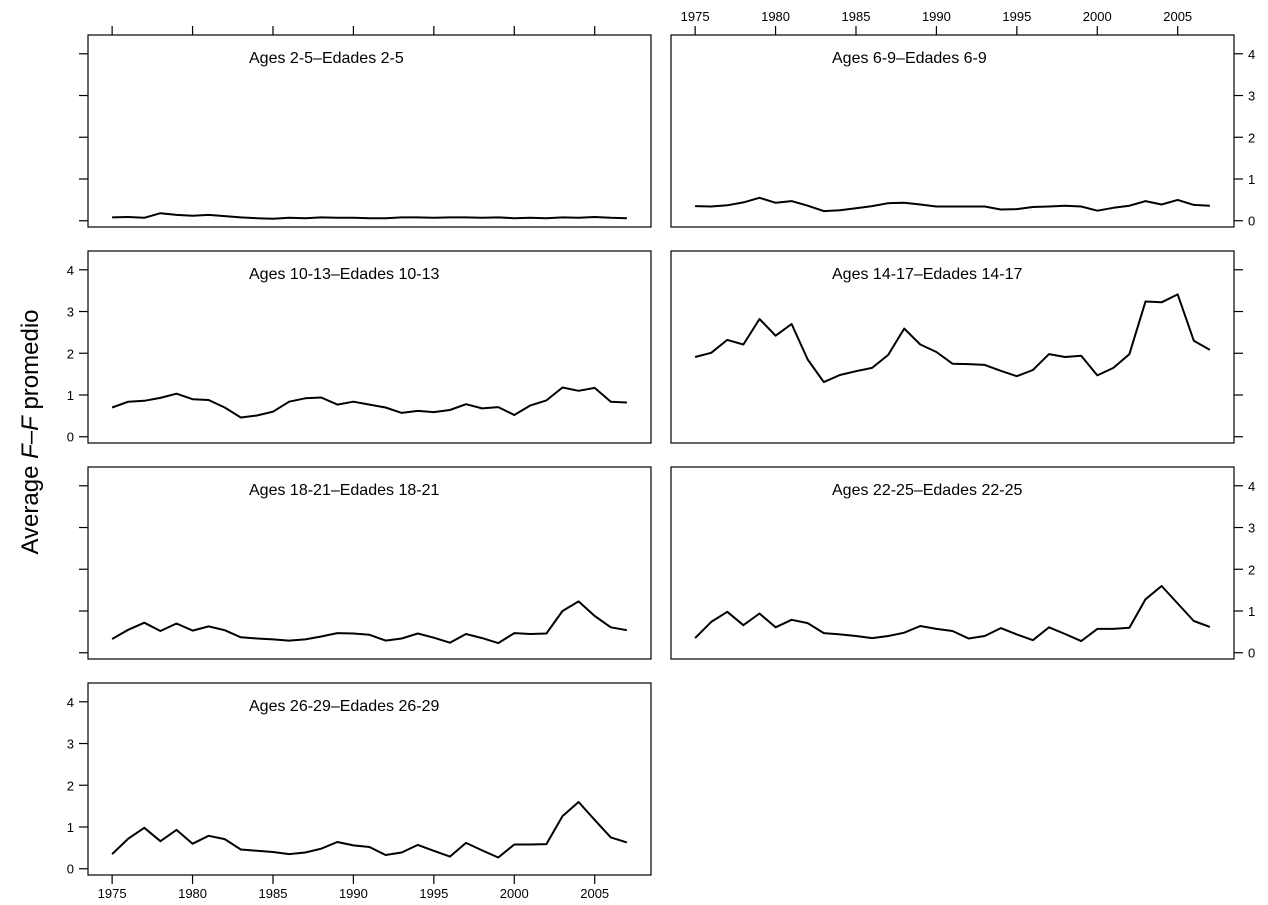 Image resolution: width=1268 pixels, height=905 pixels. What do you see at coordinates (909, 58) in the screenshot?
I see `panel-title: Ages 6-9–Edades 6-9` at bounding box center [909, 58].